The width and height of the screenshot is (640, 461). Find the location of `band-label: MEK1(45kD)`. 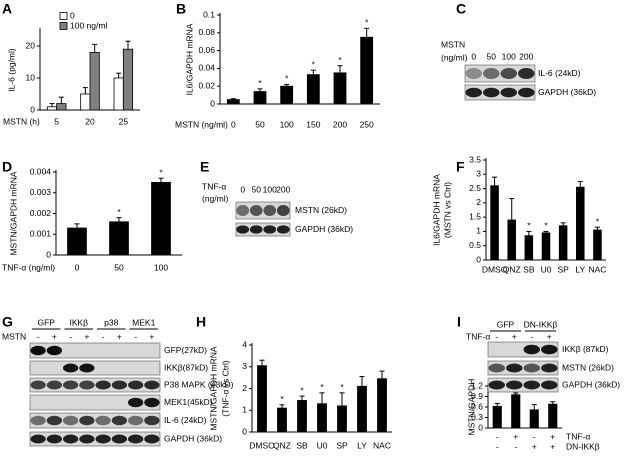

band-label: MEK1(45kD) is located at coordinates (188, 402).